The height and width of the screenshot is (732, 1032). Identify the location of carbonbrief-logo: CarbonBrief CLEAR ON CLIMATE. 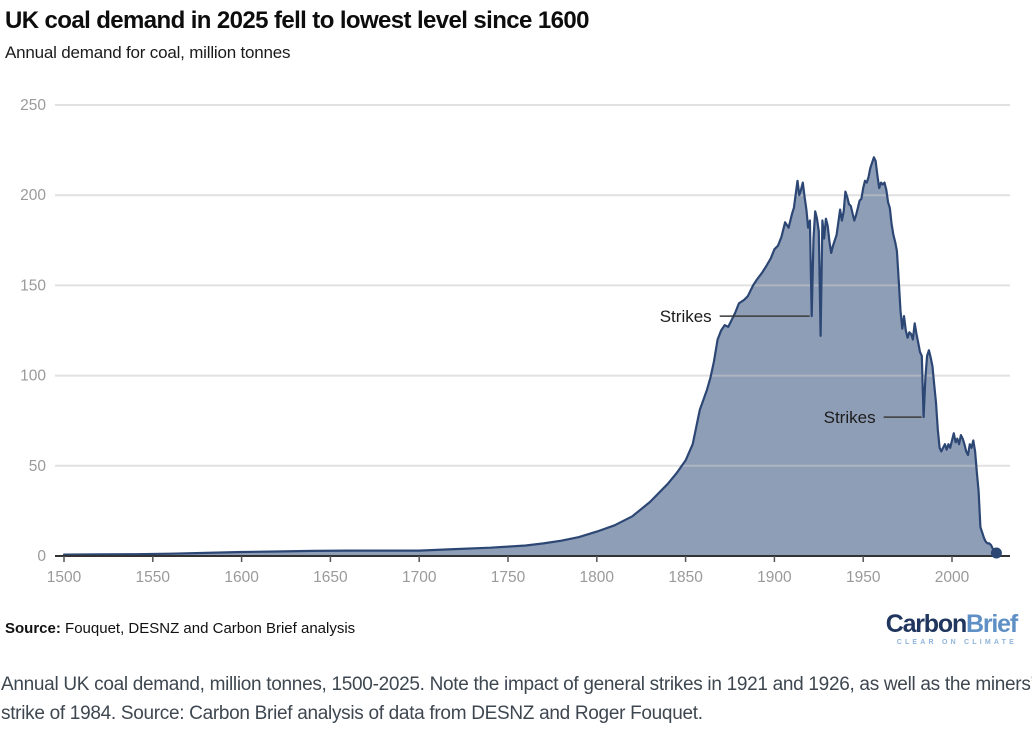
(951, 627).